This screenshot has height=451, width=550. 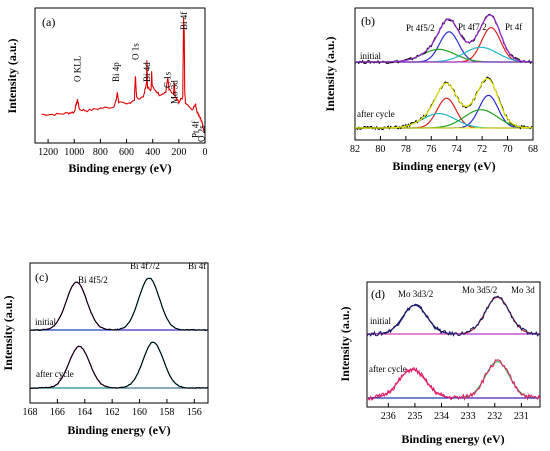 What do you see at coordinates (479, 290) in the screenshot?
I see `panel-d-peak-2: Mo 3d5/2` at bounding box center [479, 290].